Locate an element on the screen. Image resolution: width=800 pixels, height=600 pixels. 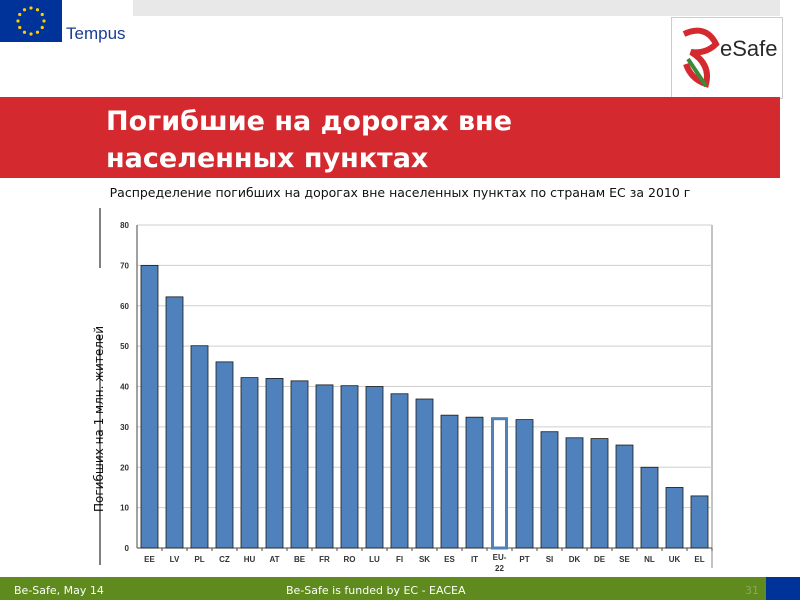
y-tick-label: 50 is located at coordinates (124, 346).